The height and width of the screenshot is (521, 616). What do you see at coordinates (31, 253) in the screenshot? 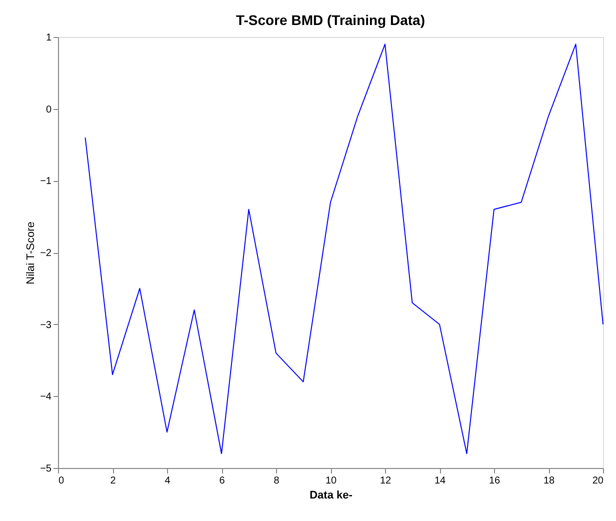
I see `y-axis-title: Nilai T-Score` at bounding box center [31, 253].